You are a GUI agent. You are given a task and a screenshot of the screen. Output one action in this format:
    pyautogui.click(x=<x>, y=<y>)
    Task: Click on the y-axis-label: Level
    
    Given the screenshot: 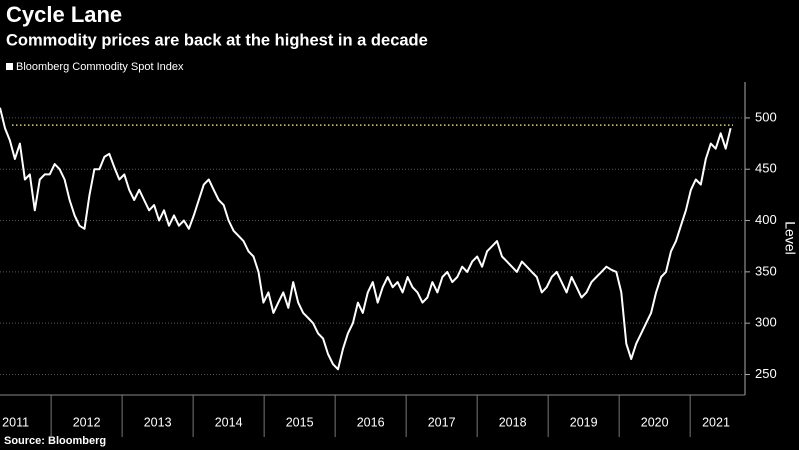 What is the action you would take?
    pyautogui.click(x=790, y=237)
    